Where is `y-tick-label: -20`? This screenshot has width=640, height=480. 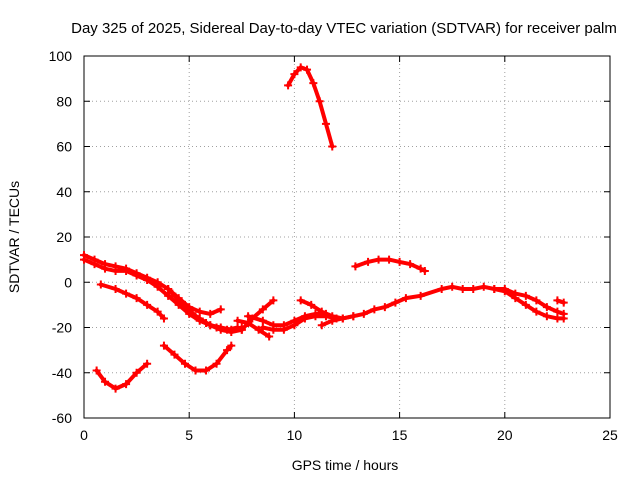
y-tick-label: -20 is located at coordinates (62, 328).